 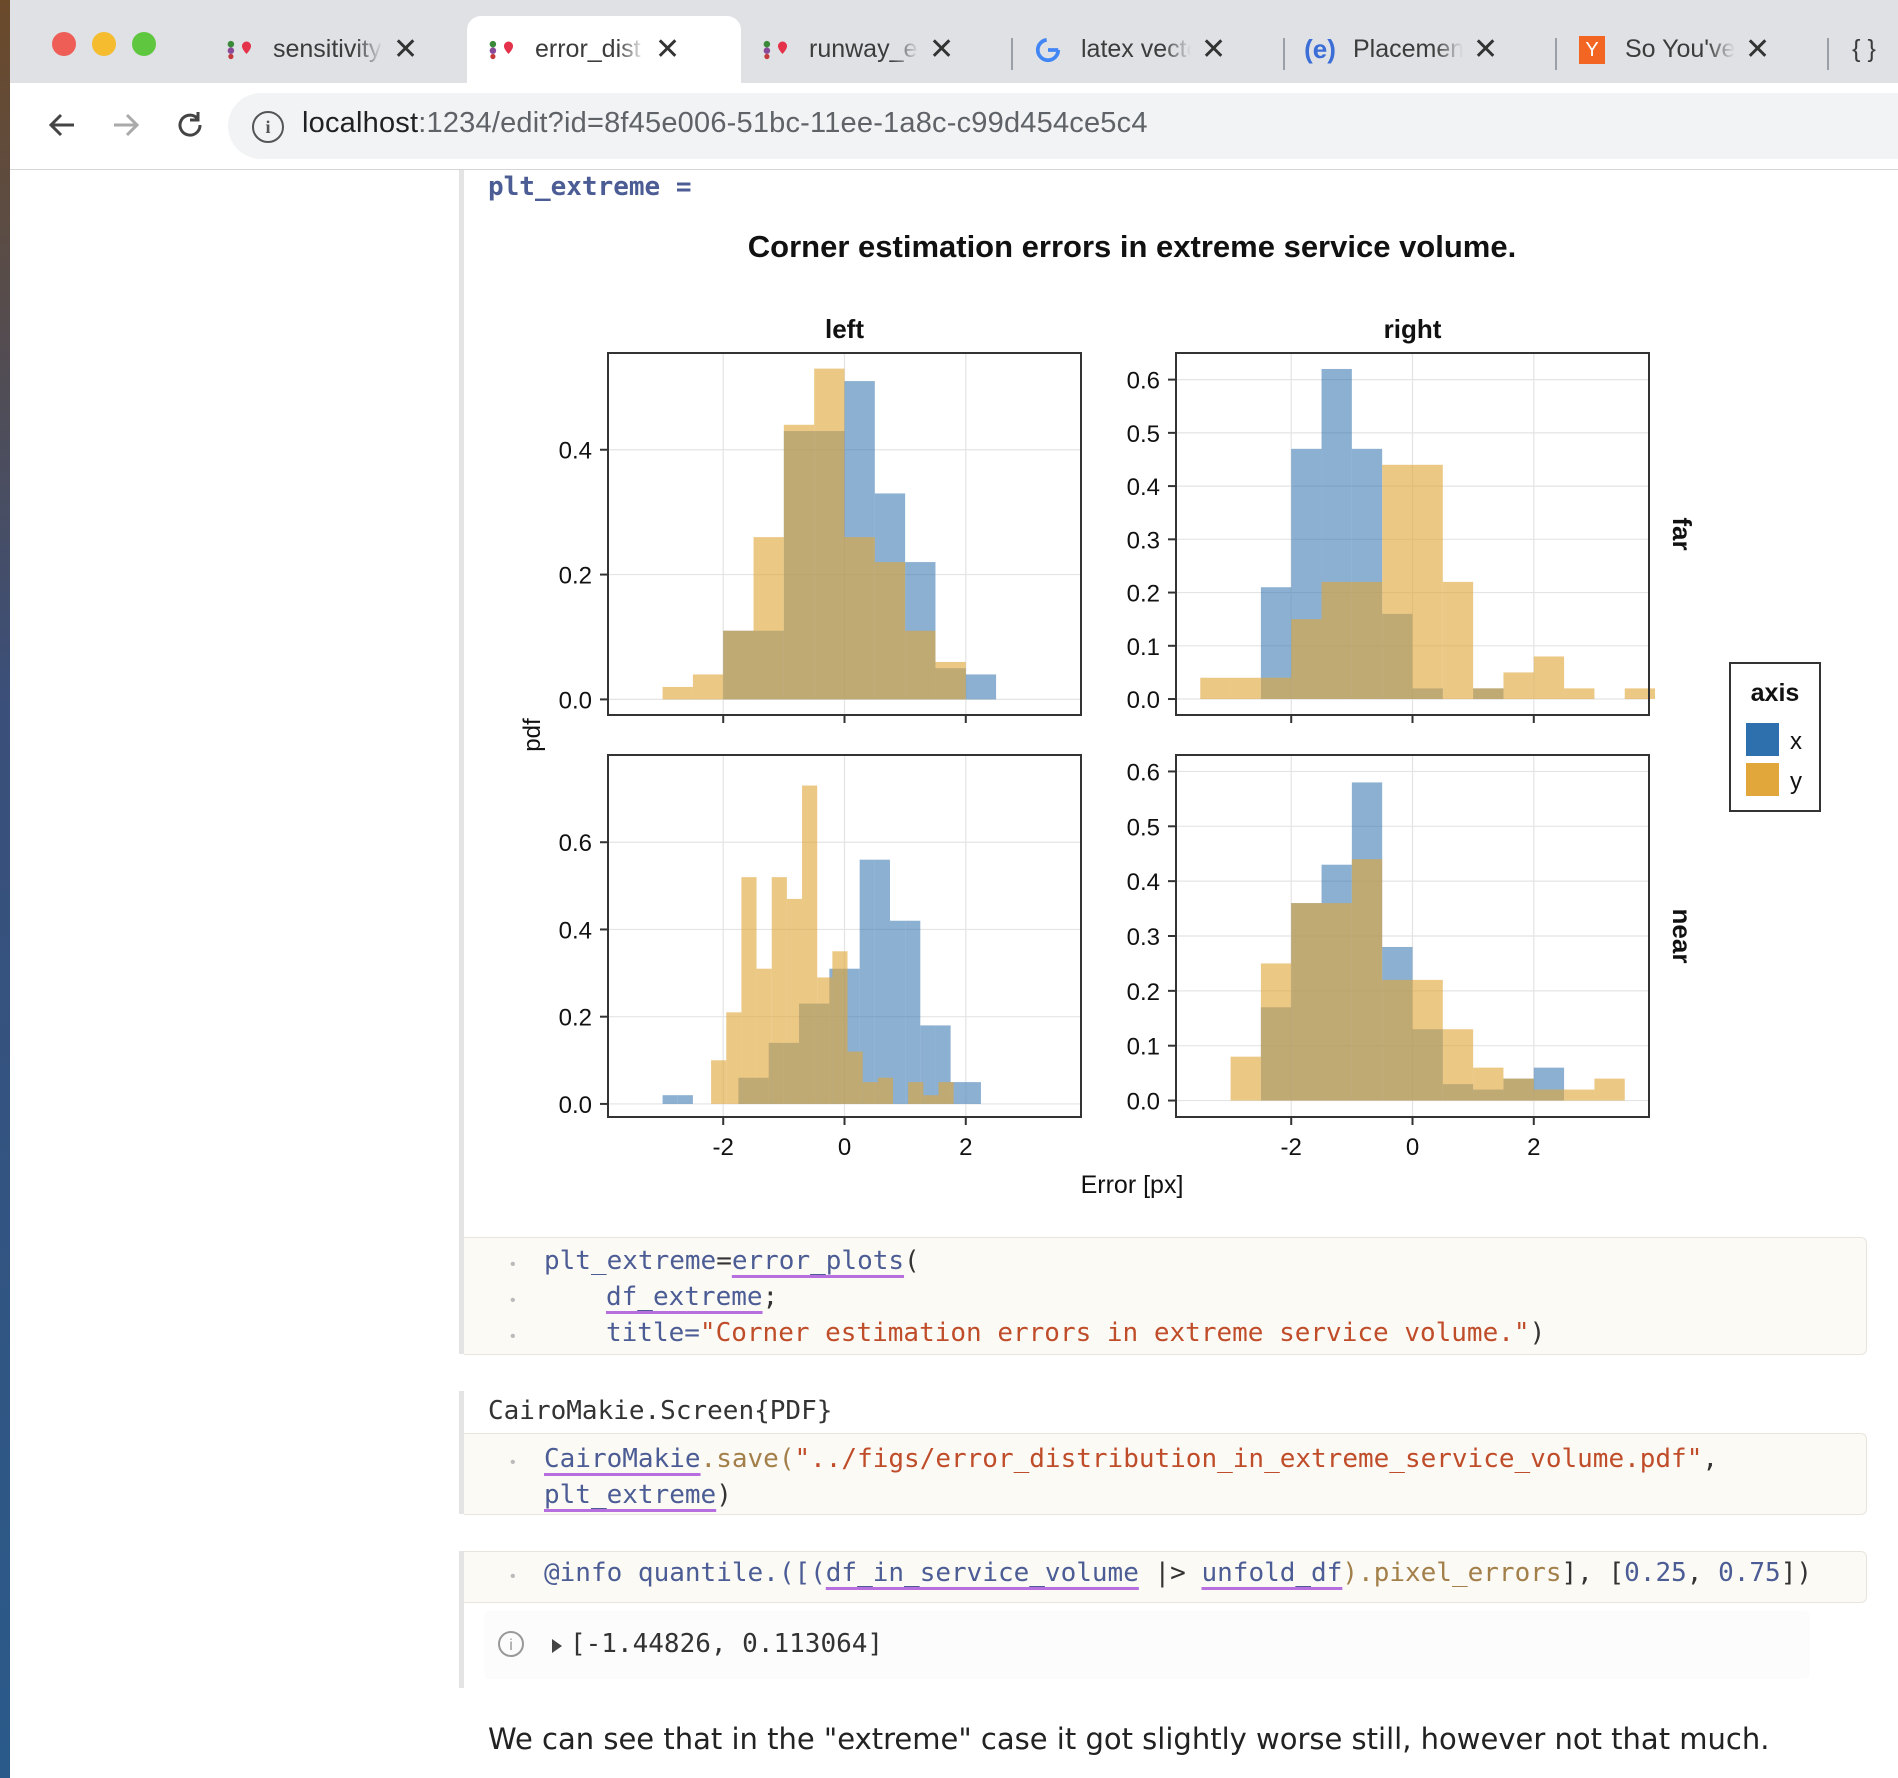 I want to click on x-tick-label: 0, so click(x=1412, y=1147).